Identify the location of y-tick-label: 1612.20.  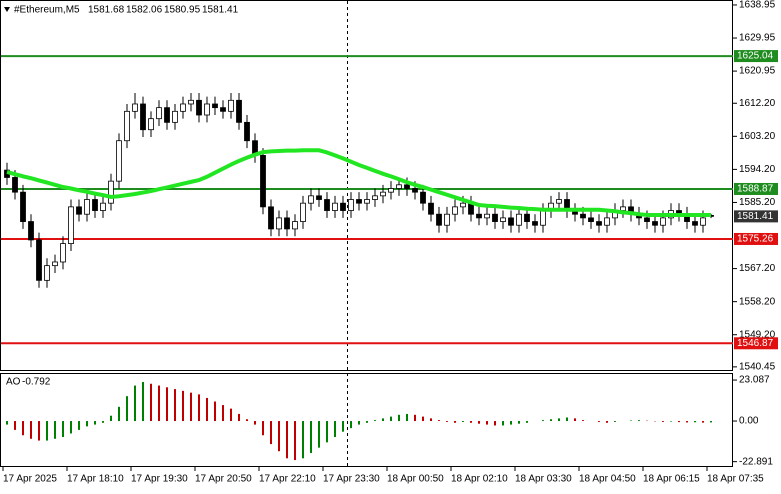
(757, 103).